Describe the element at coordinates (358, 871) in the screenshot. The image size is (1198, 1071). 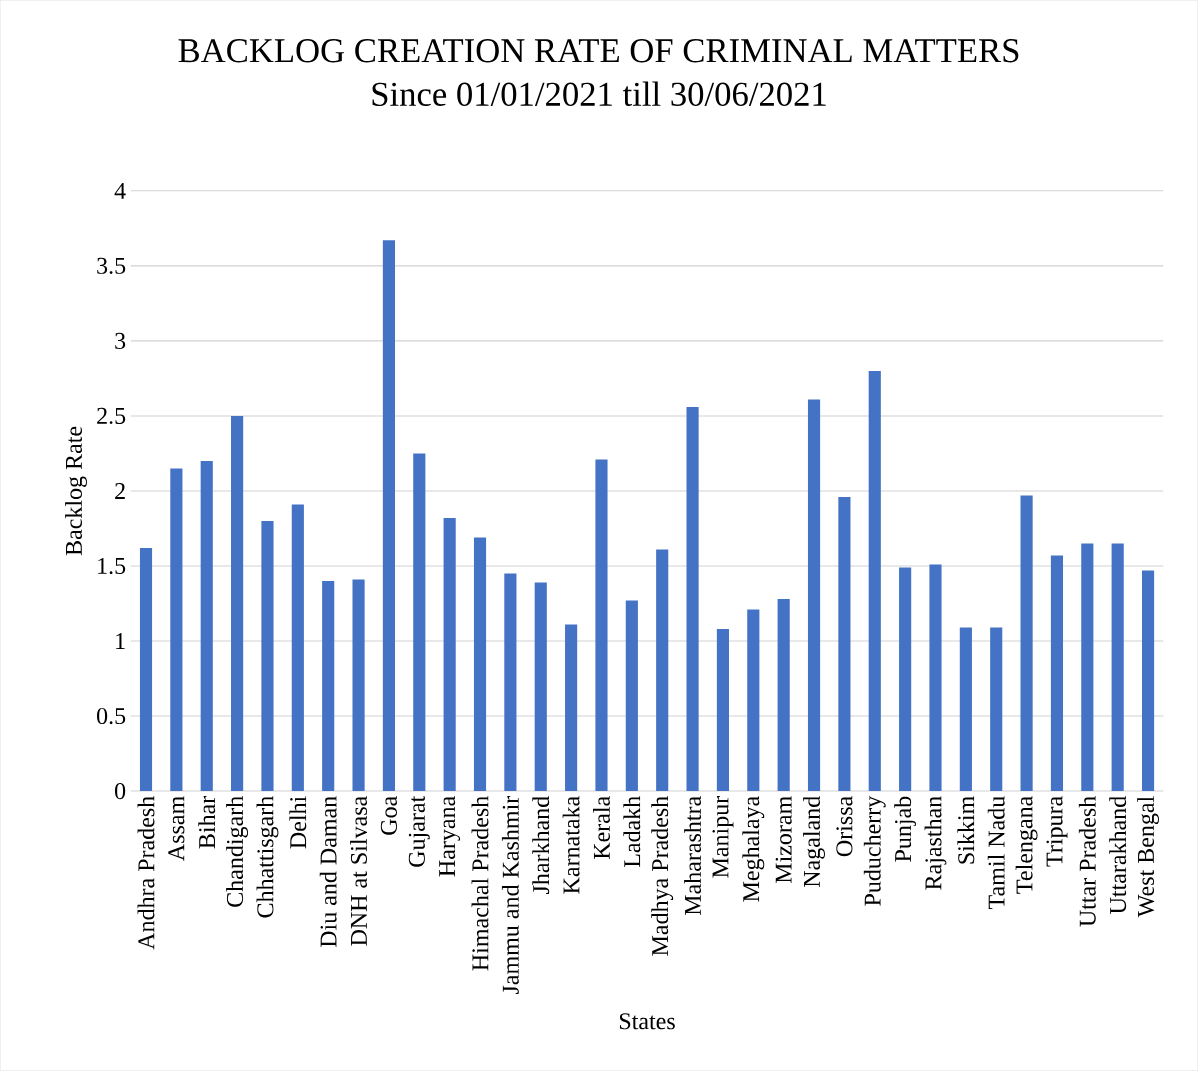
I see `x-tick-label: DNH at Silvasa` at that location.